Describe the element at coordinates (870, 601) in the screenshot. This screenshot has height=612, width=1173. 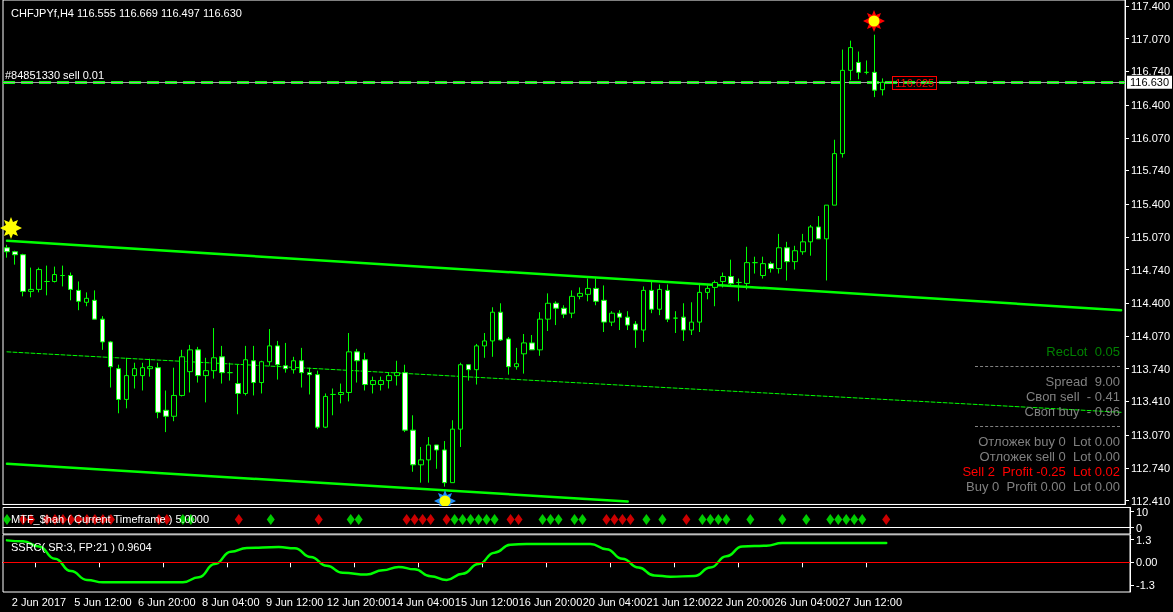
I see `x-tick-label: 27 Jun 12:00` at that location.